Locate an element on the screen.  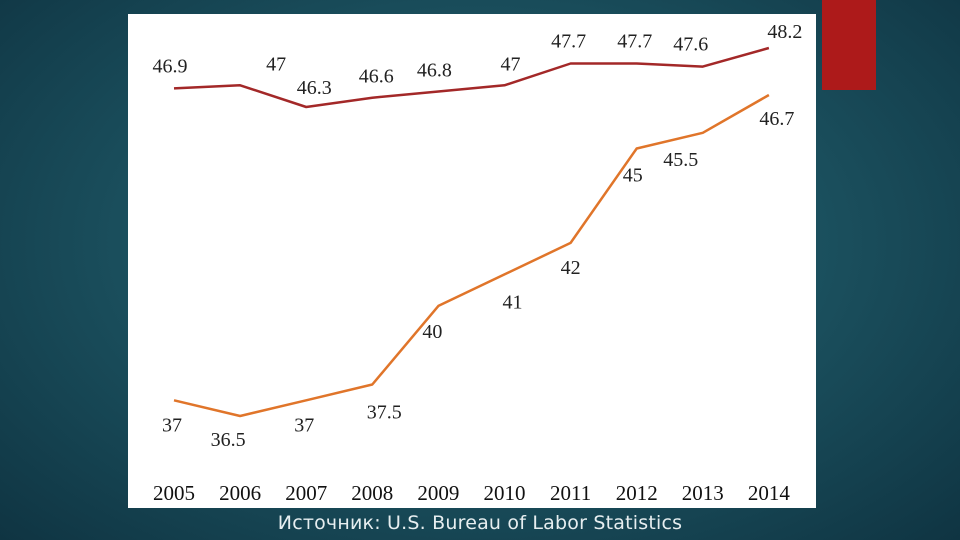
series-top-data-label: 47.6 is located at coordinates (690, 45).